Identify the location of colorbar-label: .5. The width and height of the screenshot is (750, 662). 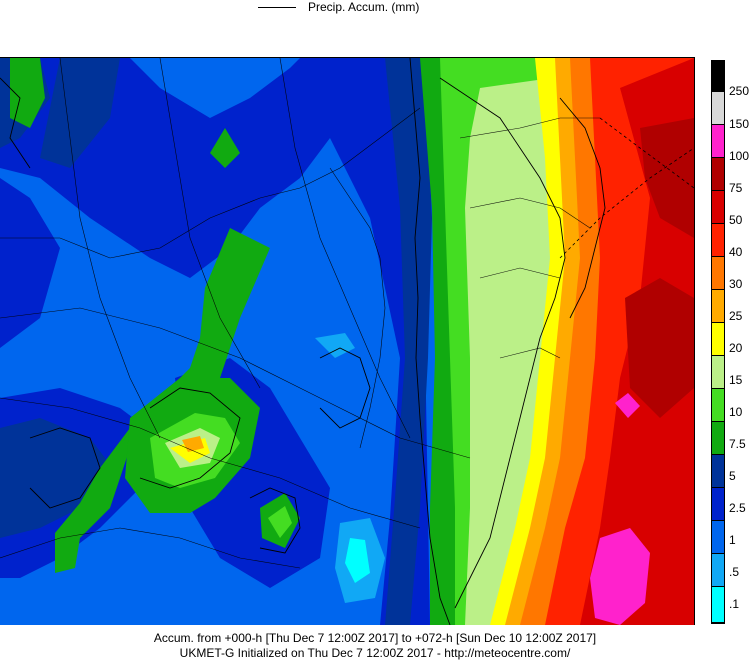
(734, 572).